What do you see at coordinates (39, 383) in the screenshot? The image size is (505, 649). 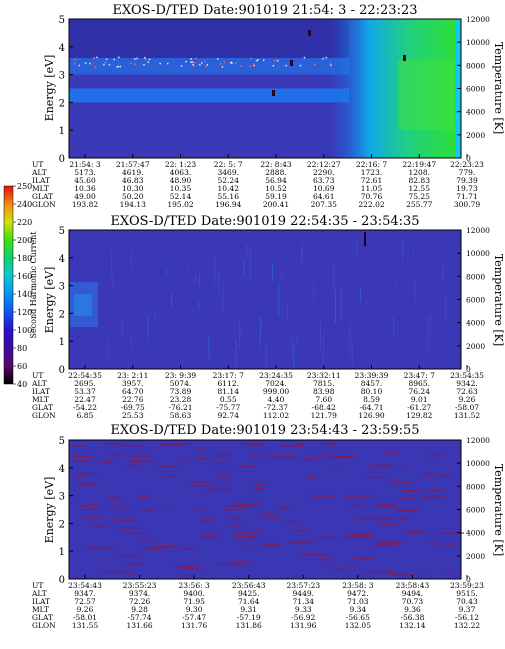 I see `ephemeris-row-label: ALT` at bounding box center [39, 383].